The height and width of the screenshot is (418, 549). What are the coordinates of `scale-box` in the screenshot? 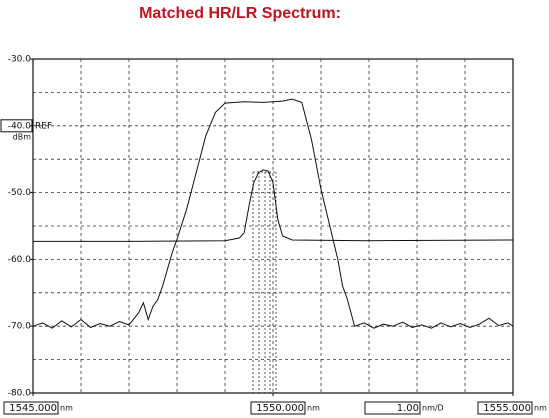 It's located at (392, 408).